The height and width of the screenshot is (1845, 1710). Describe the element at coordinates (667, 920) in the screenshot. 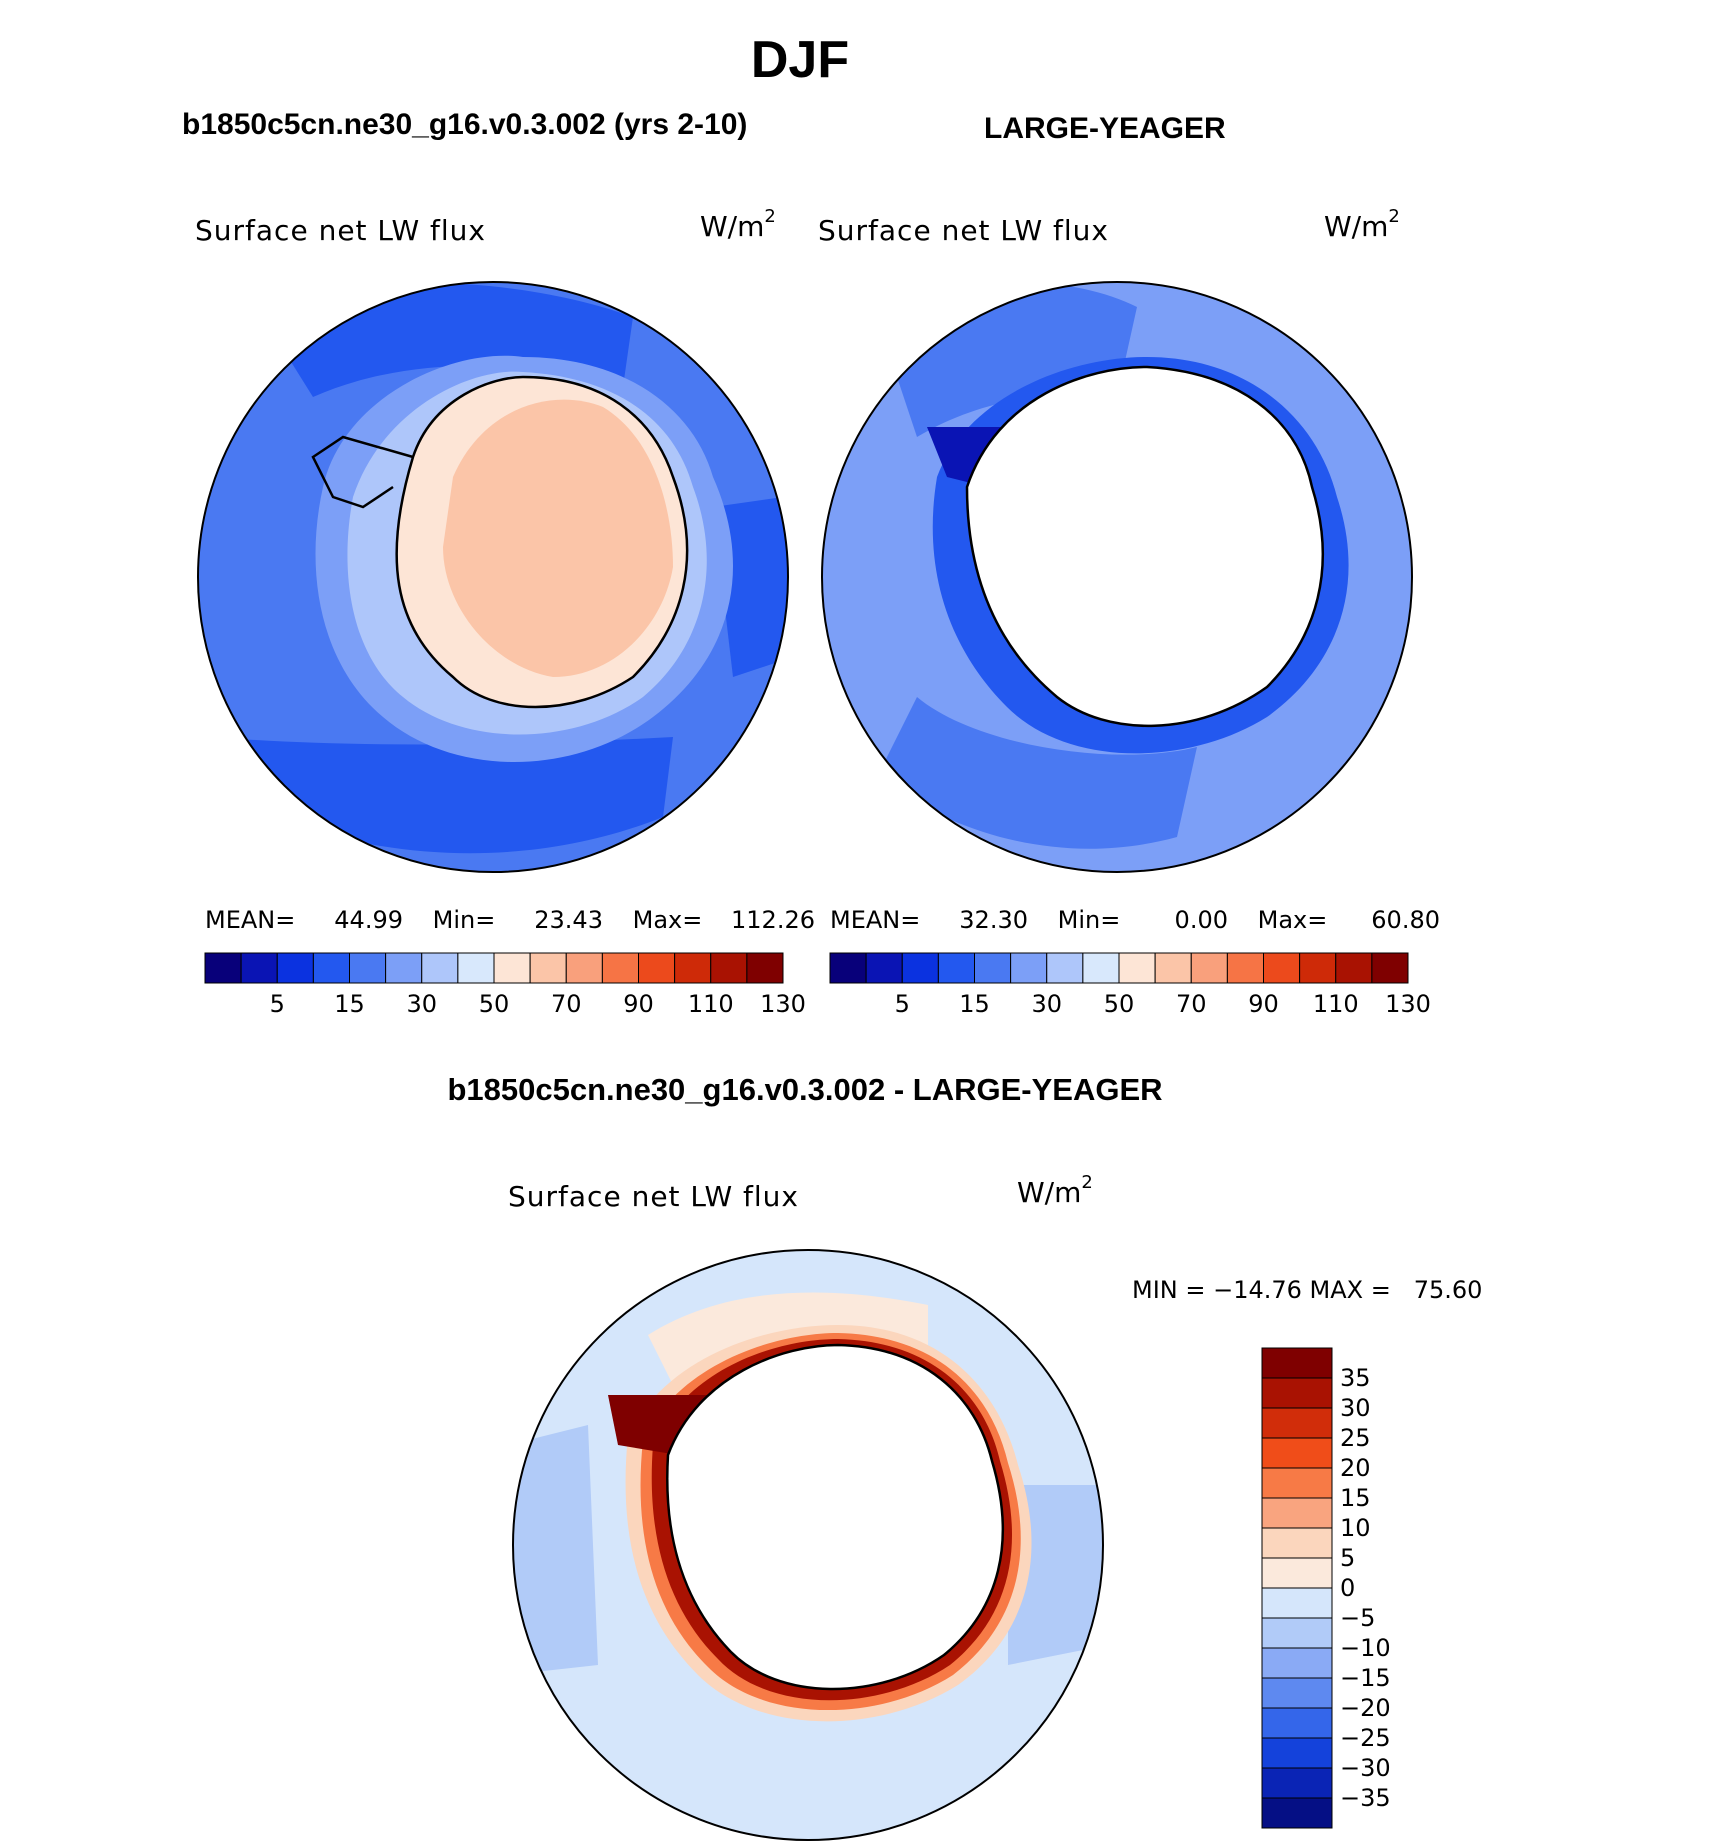

I see `left-max-label: Max=` at that location.